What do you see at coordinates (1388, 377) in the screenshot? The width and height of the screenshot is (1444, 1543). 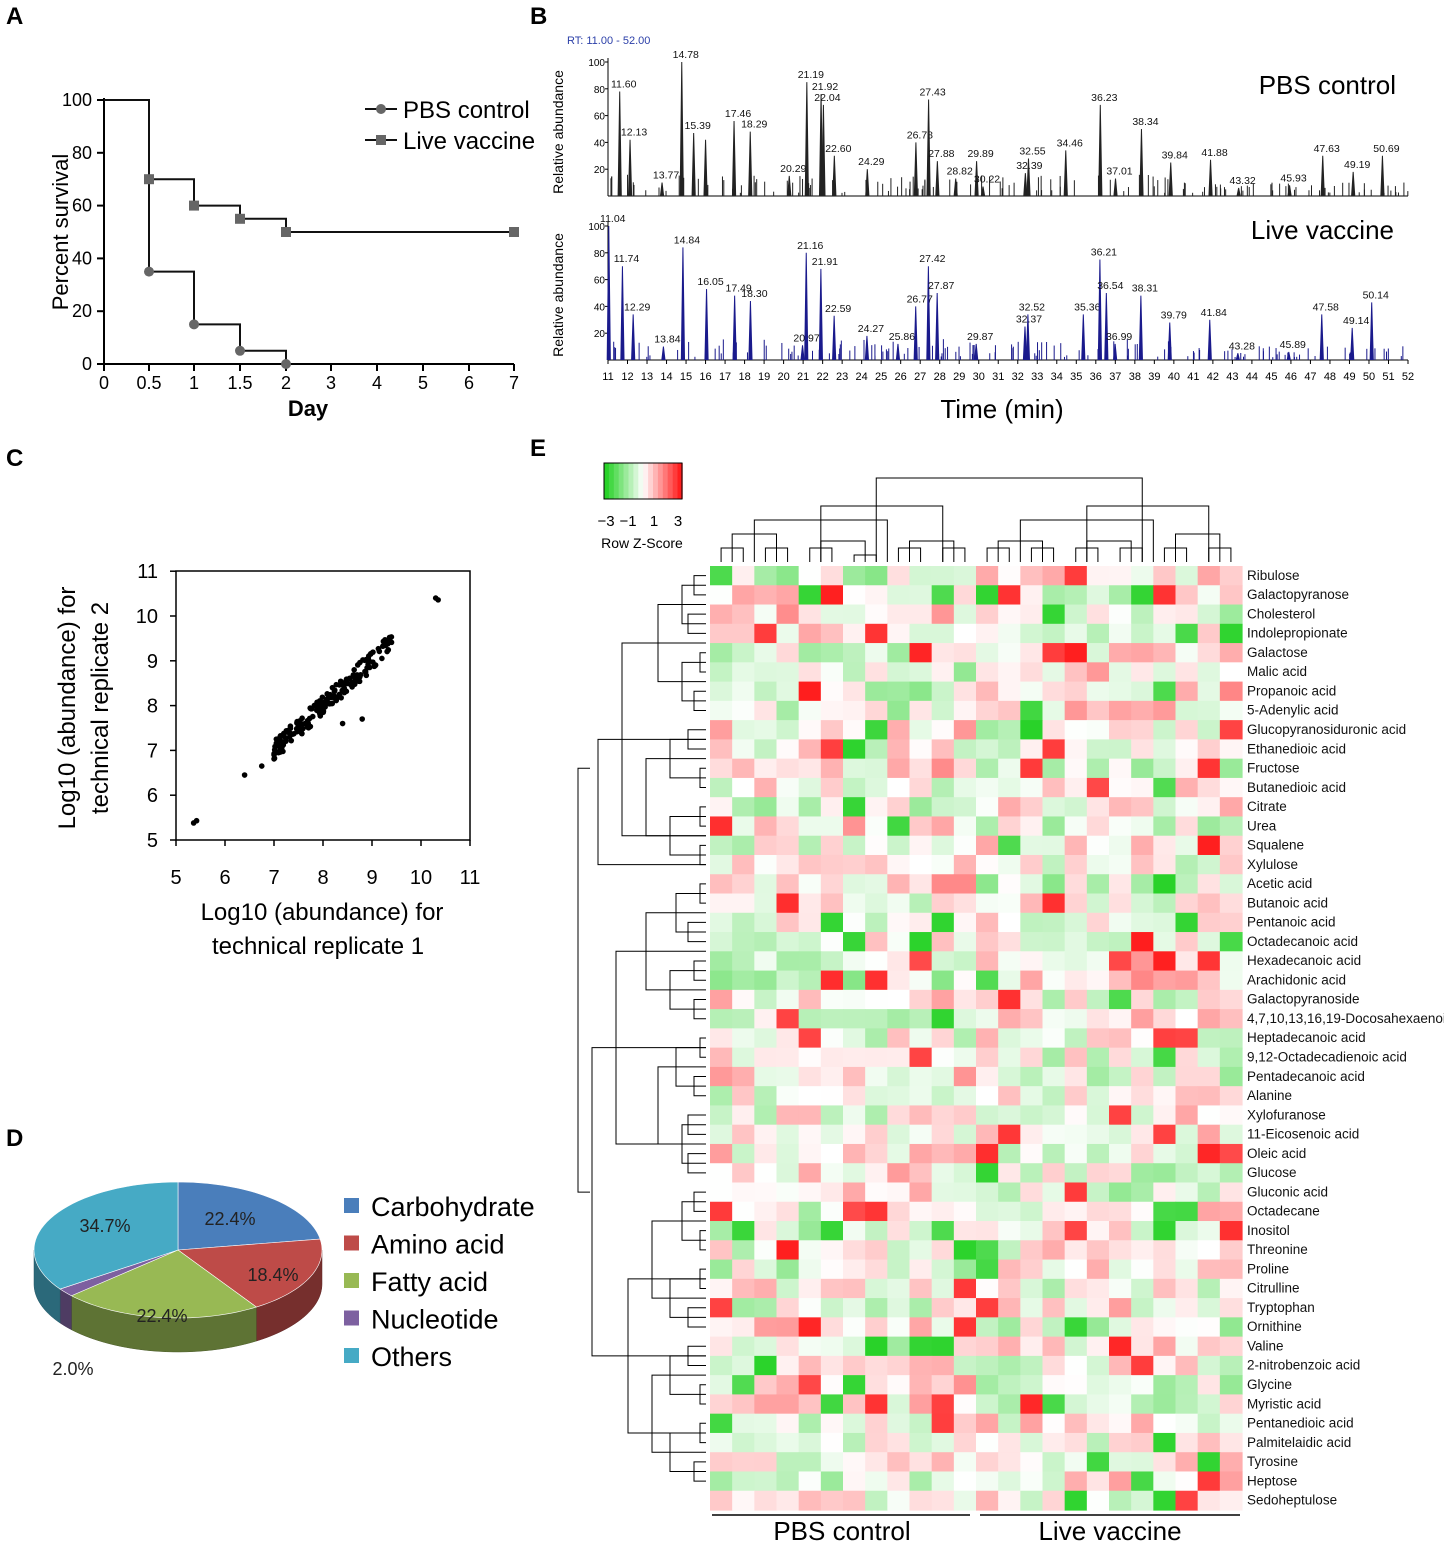 I see `time-tick-label: 51` at bounding box center [1388, 377].